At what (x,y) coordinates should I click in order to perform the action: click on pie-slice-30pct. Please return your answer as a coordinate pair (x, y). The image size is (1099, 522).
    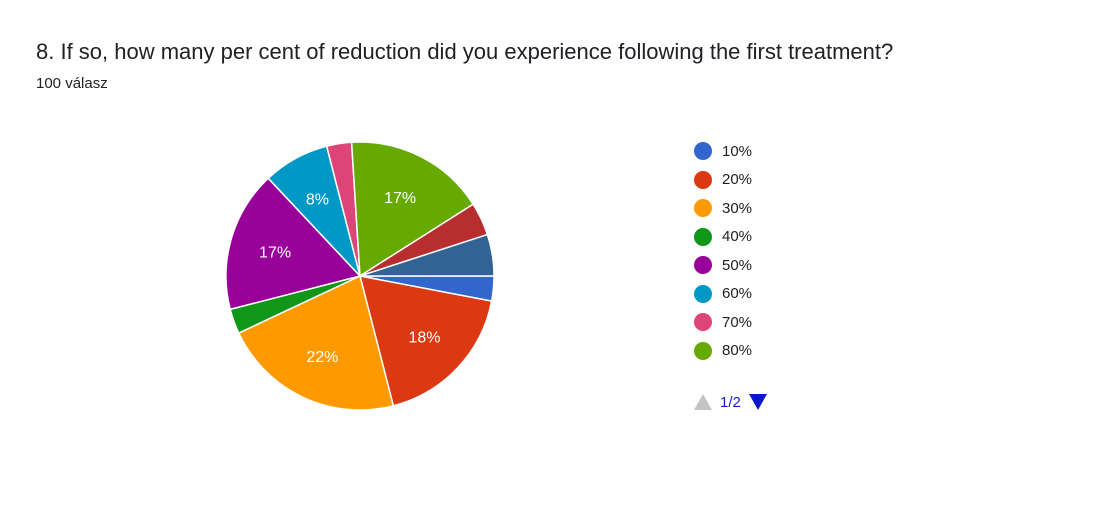
    Looking at the image, I should click on (316, 342).